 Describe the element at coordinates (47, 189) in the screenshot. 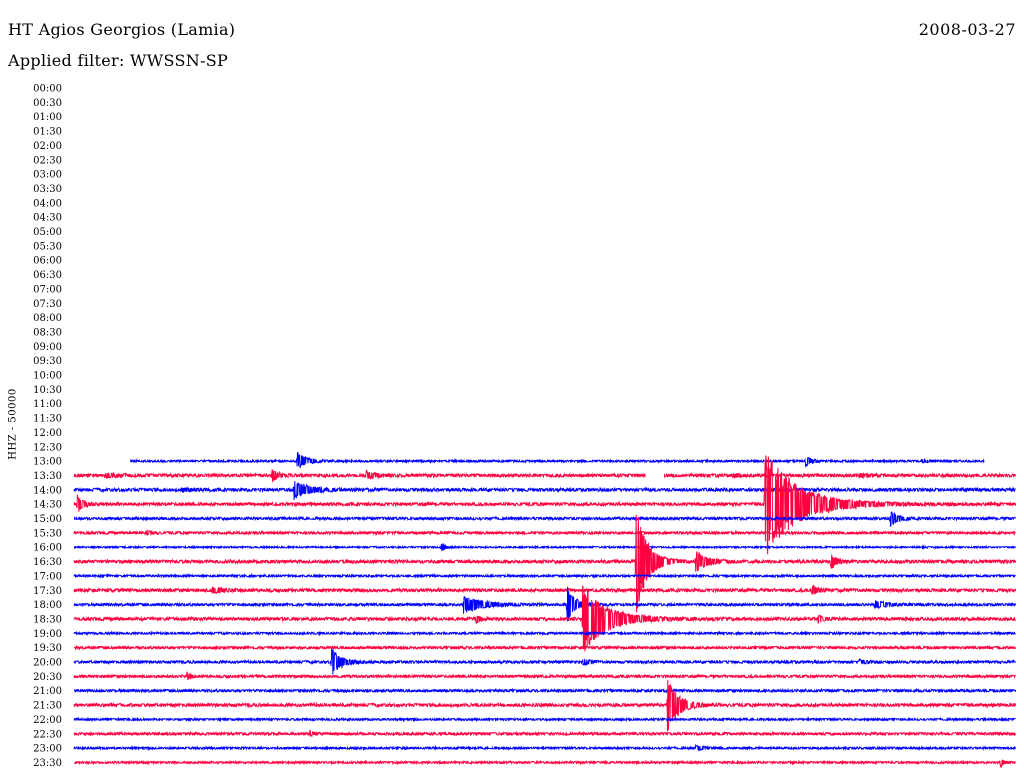

I see `time-tick-label: 03:30` at that location.